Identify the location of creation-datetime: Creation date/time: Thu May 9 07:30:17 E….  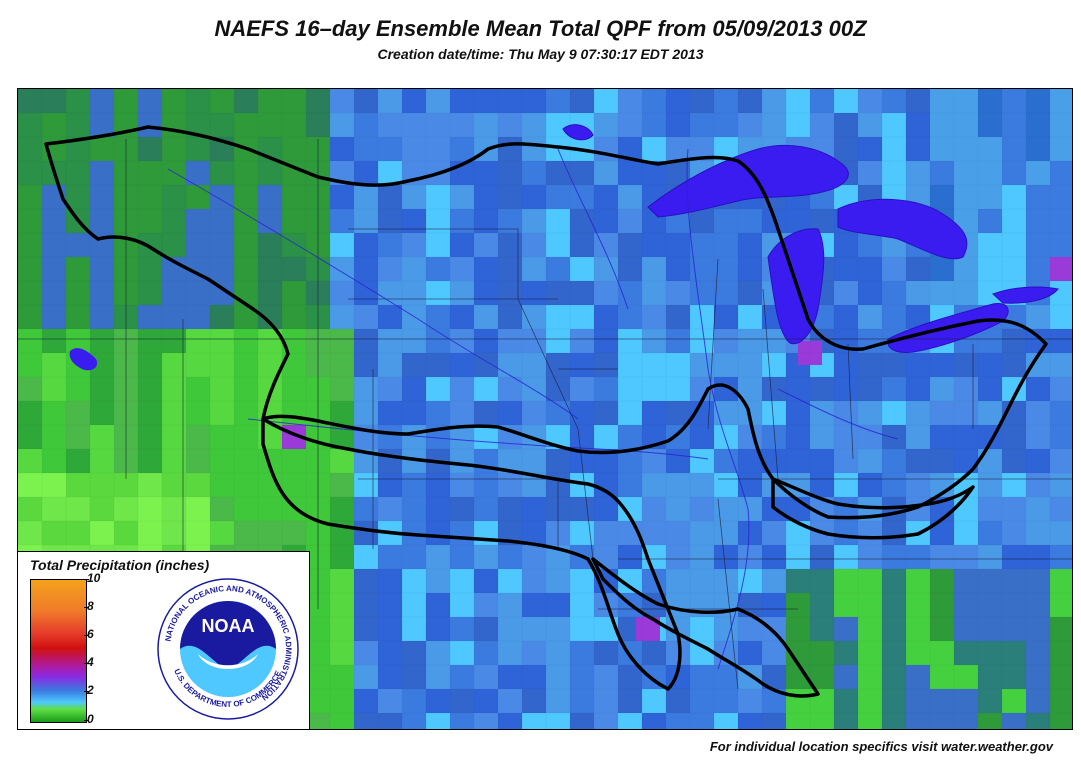
(540, 54).